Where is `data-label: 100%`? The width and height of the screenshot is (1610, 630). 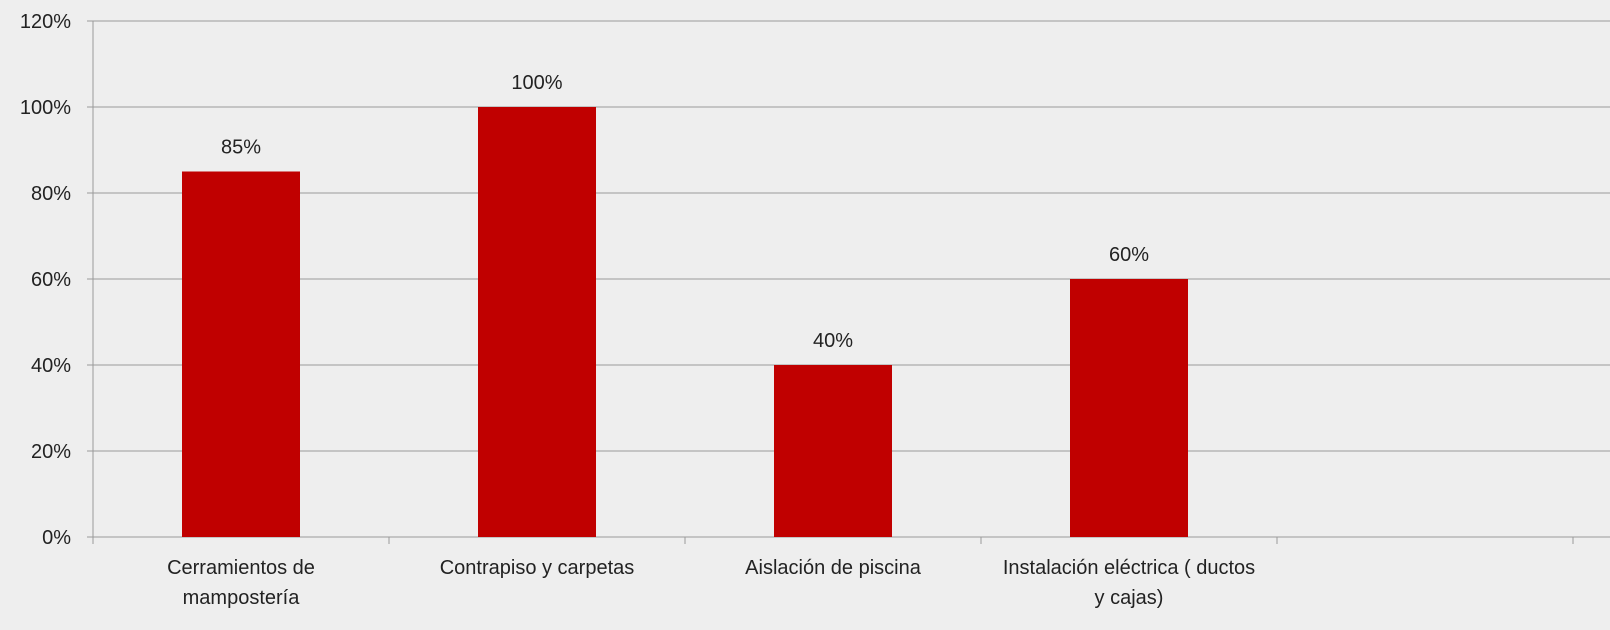 data-label: 100% is located at coordinates (536, 83).